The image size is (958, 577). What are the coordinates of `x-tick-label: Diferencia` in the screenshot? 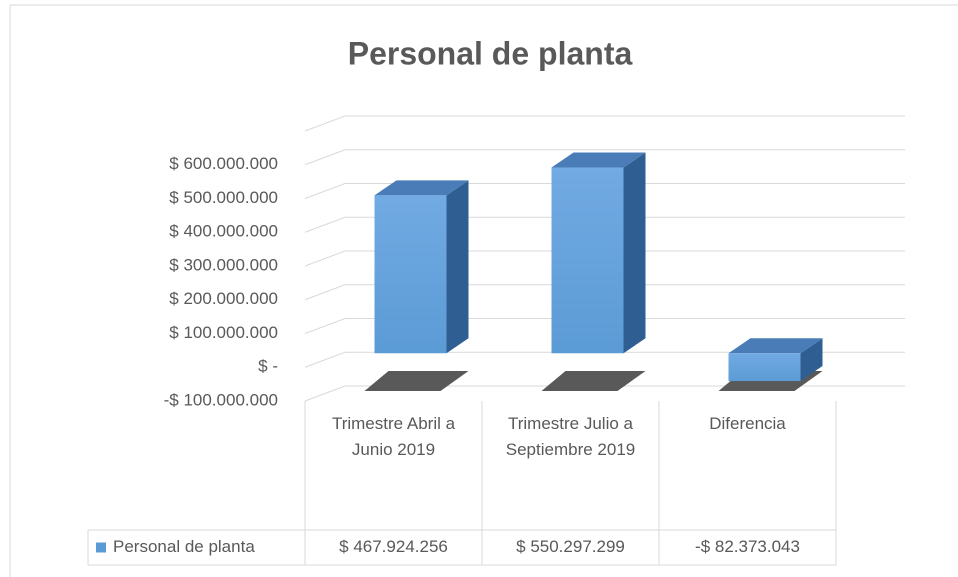 It's located at (747, 423).